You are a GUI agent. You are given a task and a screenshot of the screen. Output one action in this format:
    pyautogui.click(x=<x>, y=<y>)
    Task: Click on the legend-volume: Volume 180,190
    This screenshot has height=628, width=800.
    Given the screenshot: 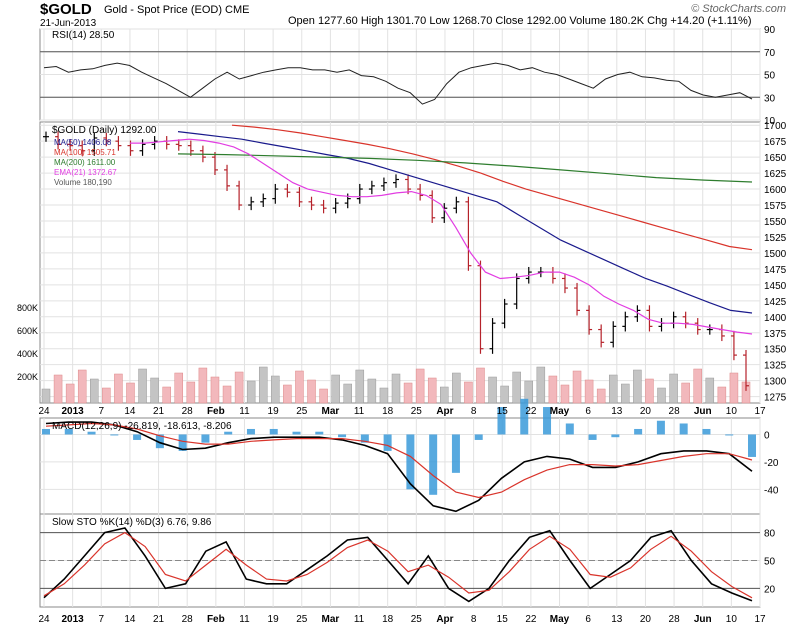 What is the action you would take?
    pyautogui.click(x=83, y=182)
    